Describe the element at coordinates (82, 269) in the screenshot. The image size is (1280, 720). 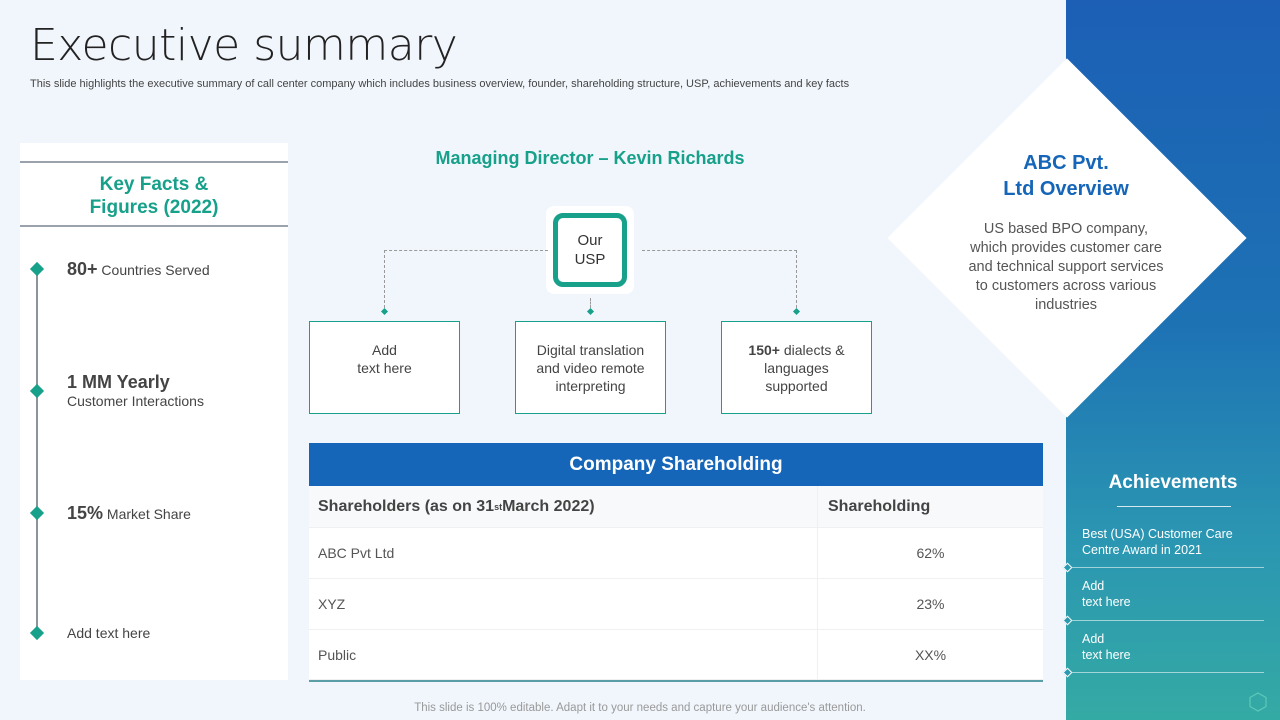
I see `fact-value: 80+` at that location.